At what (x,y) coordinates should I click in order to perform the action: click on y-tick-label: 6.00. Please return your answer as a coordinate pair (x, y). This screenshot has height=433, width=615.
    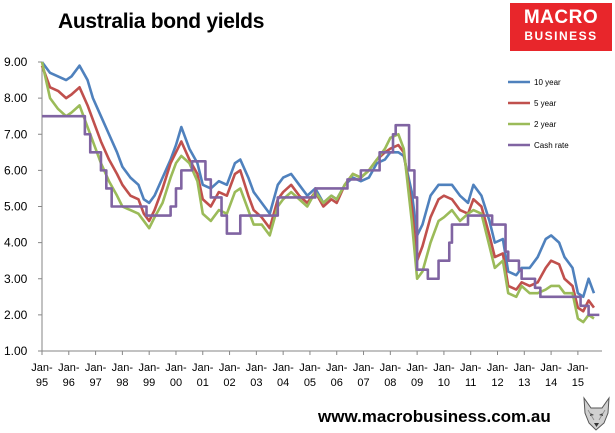
    Looking at the image, I should click on (16, 170).